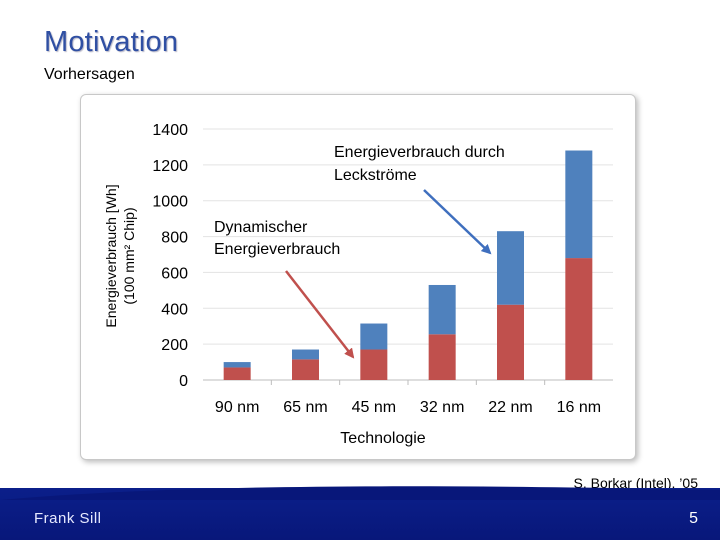 This screenshot has width=720, height=540. Describe the element at coordinates (383, 438) in the screenshot. I see `x-axis-label: Technologie` at that location.